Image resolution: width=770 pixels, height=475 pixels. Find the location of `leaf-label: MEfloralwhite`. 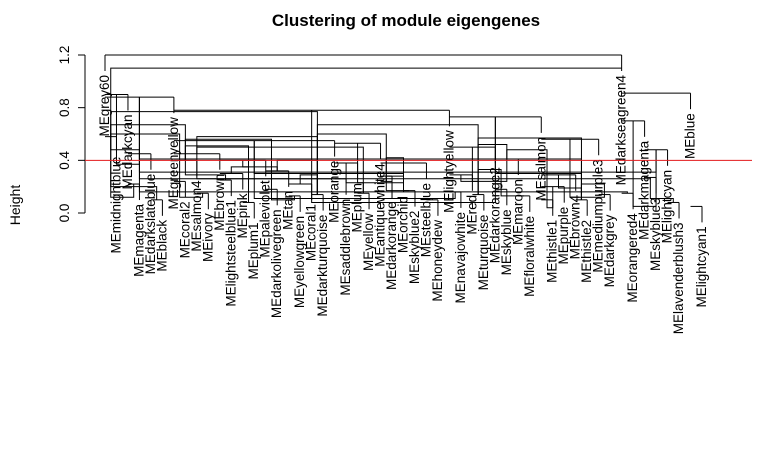

leaf-label: MEfloralwhite is located at coordinates (529, 256).